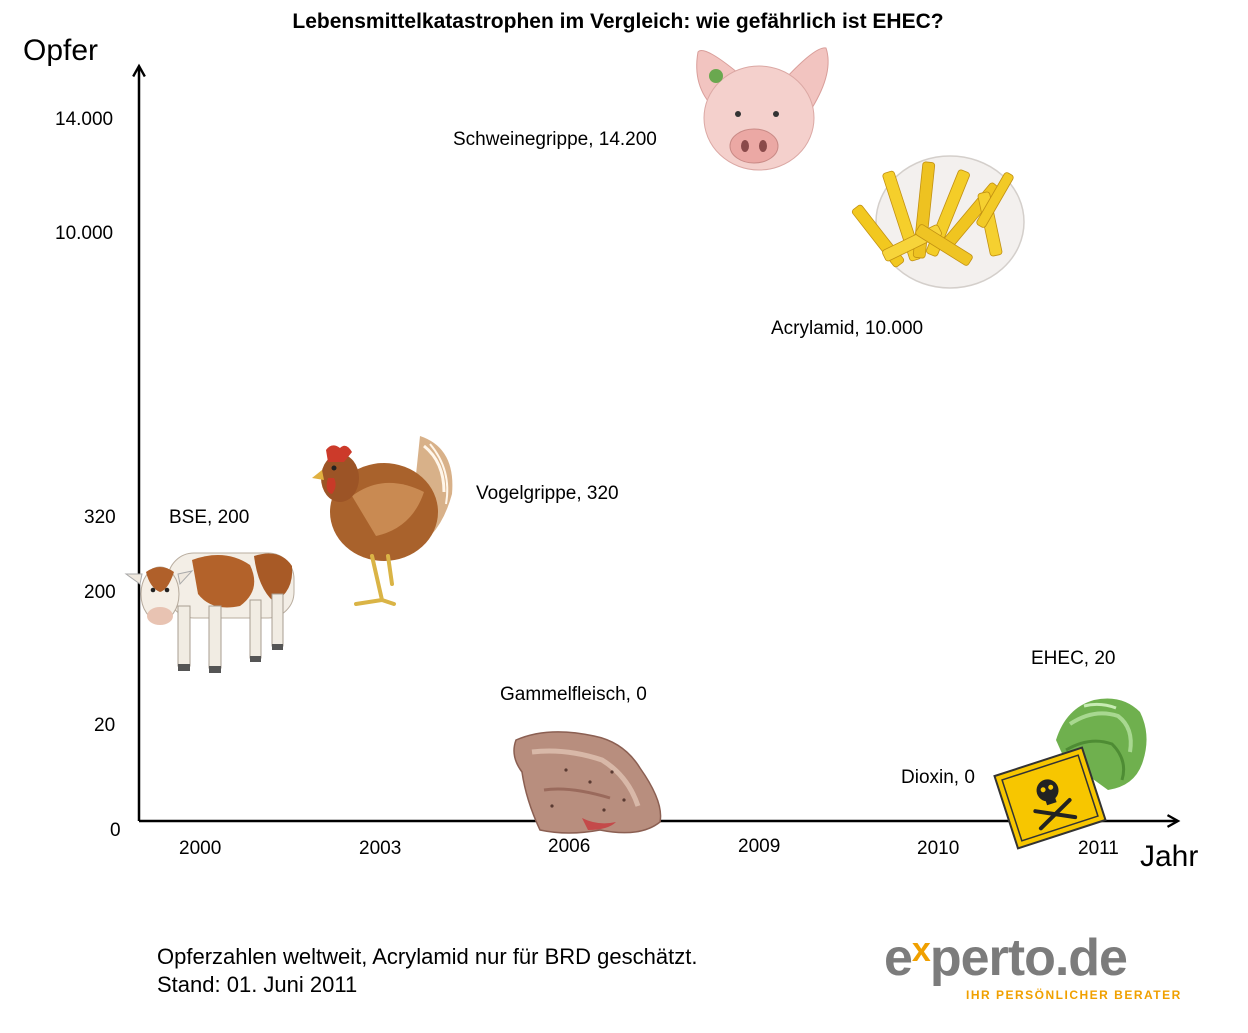 The width and height of the screenshot is (1248, 1033). I want to click on label-gammelfleisch: Gammelfleisch, 0, so click(573, 694).